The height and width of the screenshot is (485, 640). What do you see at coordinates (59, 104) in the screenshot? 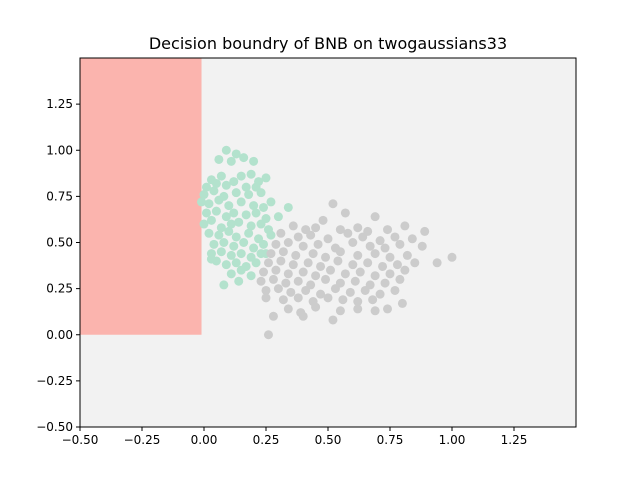
I see `y-tick-label-7: 1.25` at bounding box center [59, 104].